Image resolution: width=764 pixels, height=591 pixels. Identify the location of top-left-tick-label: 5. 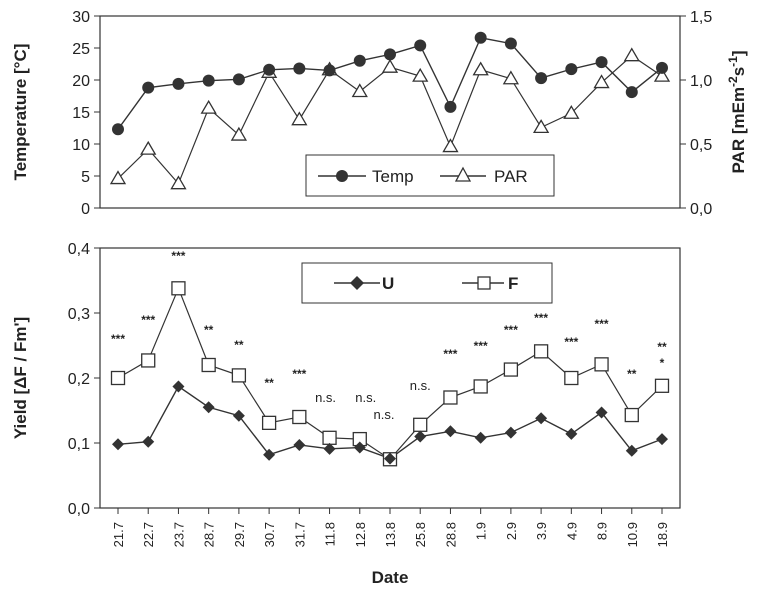
(85, 177).